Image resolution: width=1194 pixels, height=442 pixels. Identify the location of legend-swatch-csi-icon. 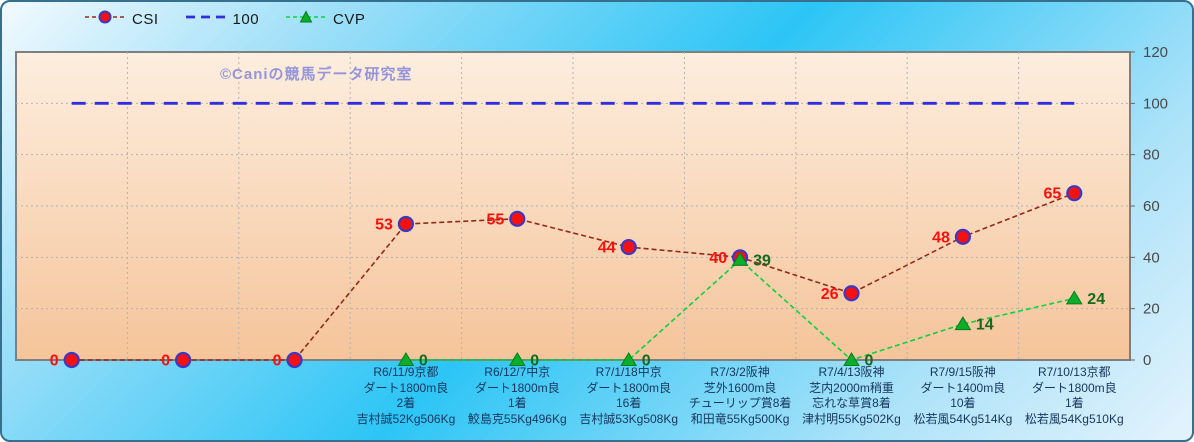
(105, 19).